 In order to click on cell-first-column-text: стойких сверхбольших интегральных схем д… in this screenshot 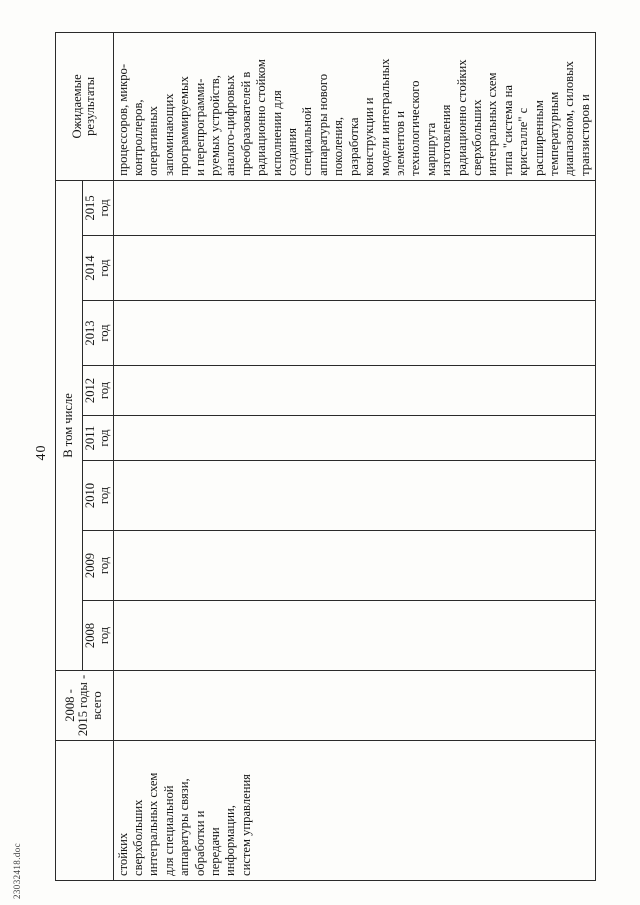, I will do `click(354, 810)`.